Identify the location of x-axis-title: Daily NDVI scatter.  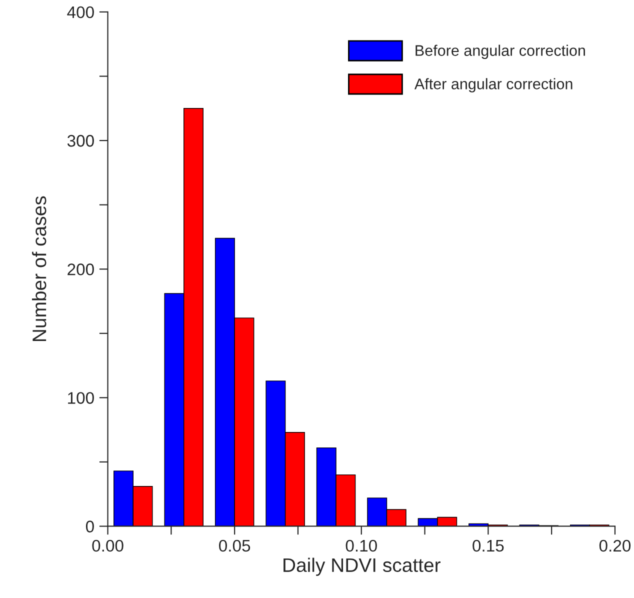
(362, 567).